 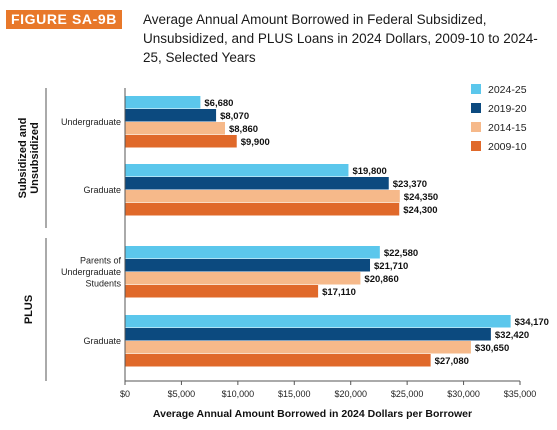 What do you see at coordinates (218, 103) in the screenshot?
I see `data-label-2024-25-cat0: $6,680` at bounding box center [218, 103].